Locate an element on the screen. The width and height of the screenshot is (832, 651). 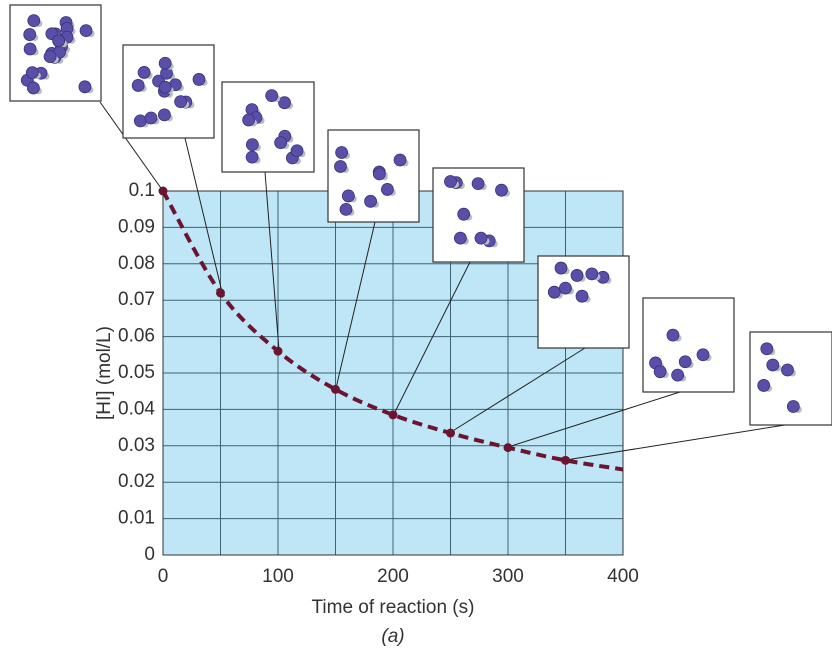
x-tick-label: 200 is located at coordinates (393, 576).